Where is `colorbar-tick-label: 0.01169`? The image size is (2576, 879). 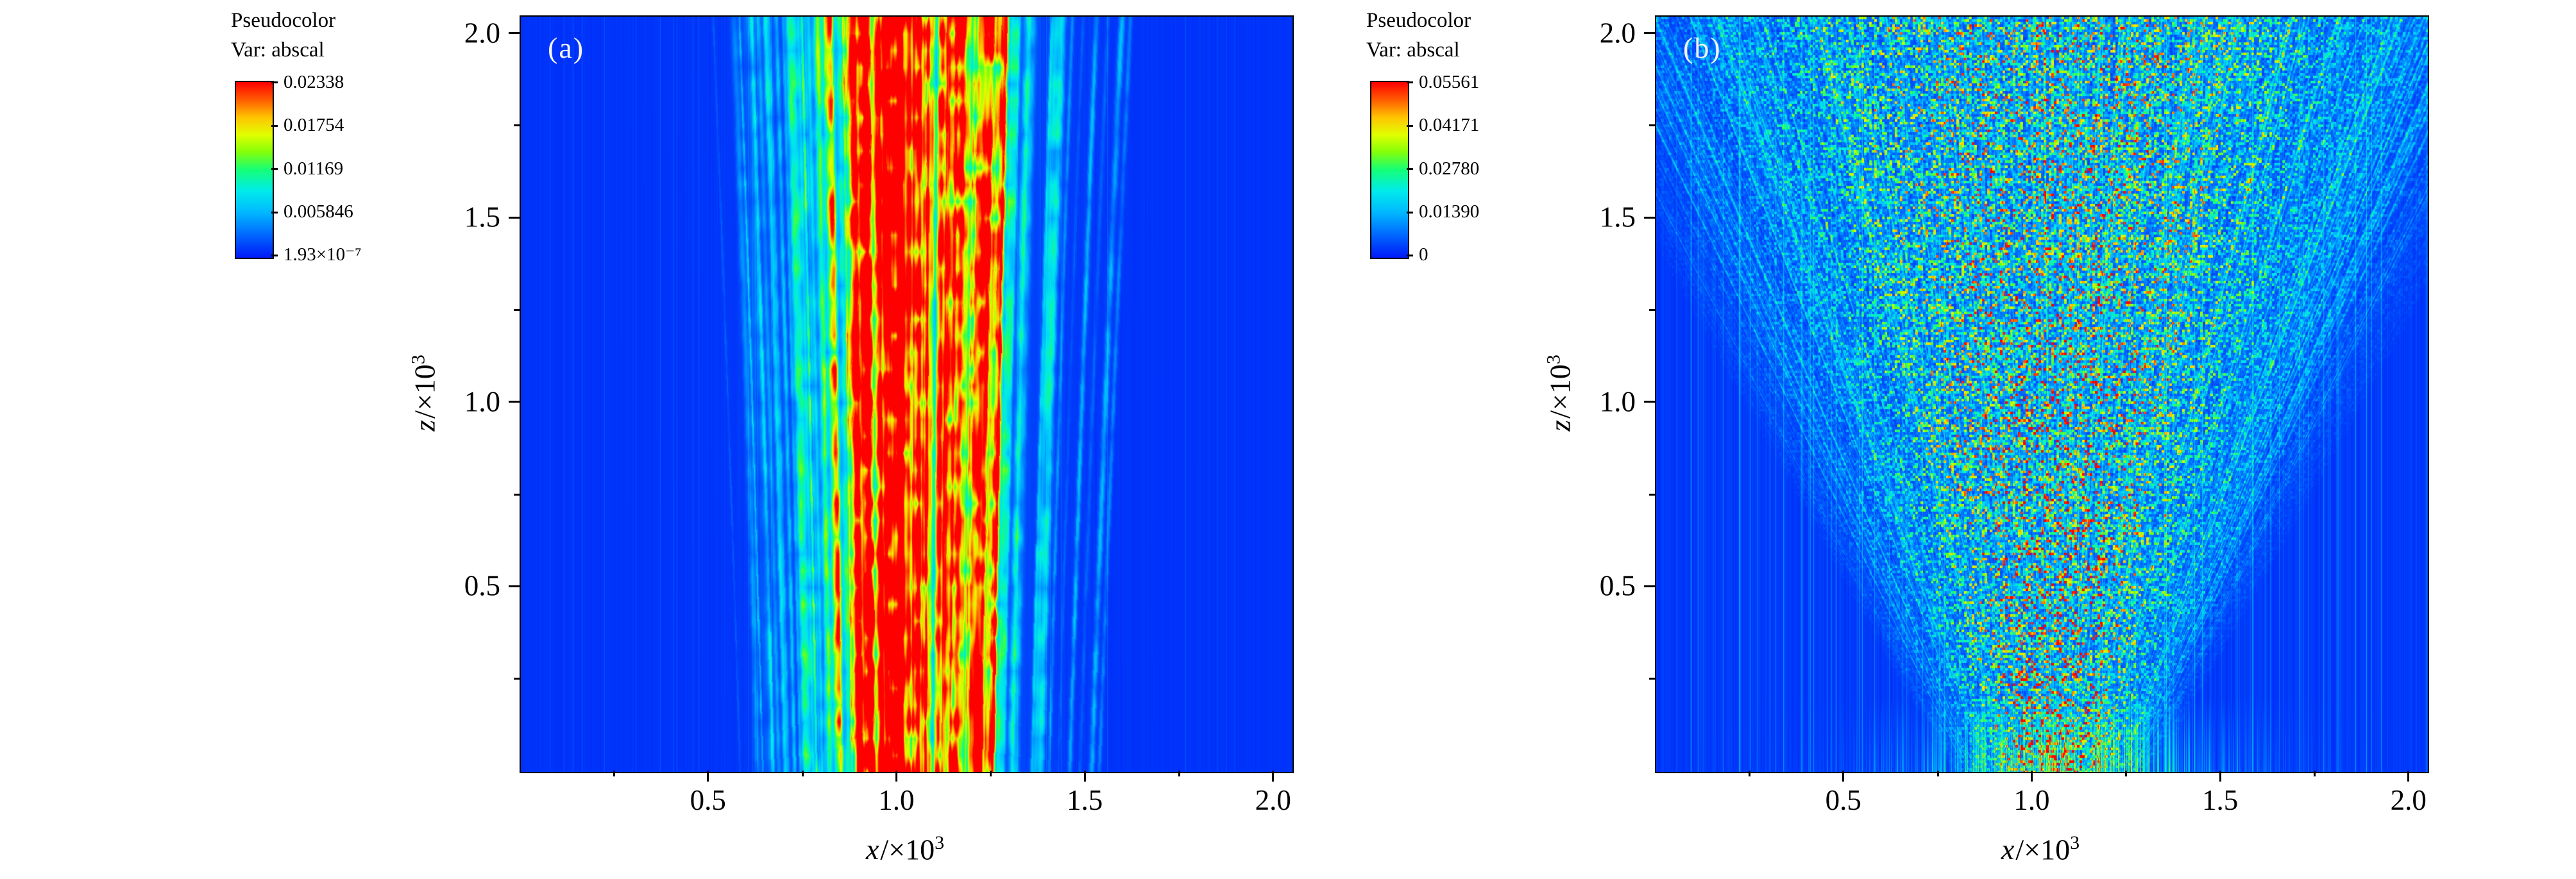
colorbar-tick-label: 0.01169 is located at coordinates (314, 168).